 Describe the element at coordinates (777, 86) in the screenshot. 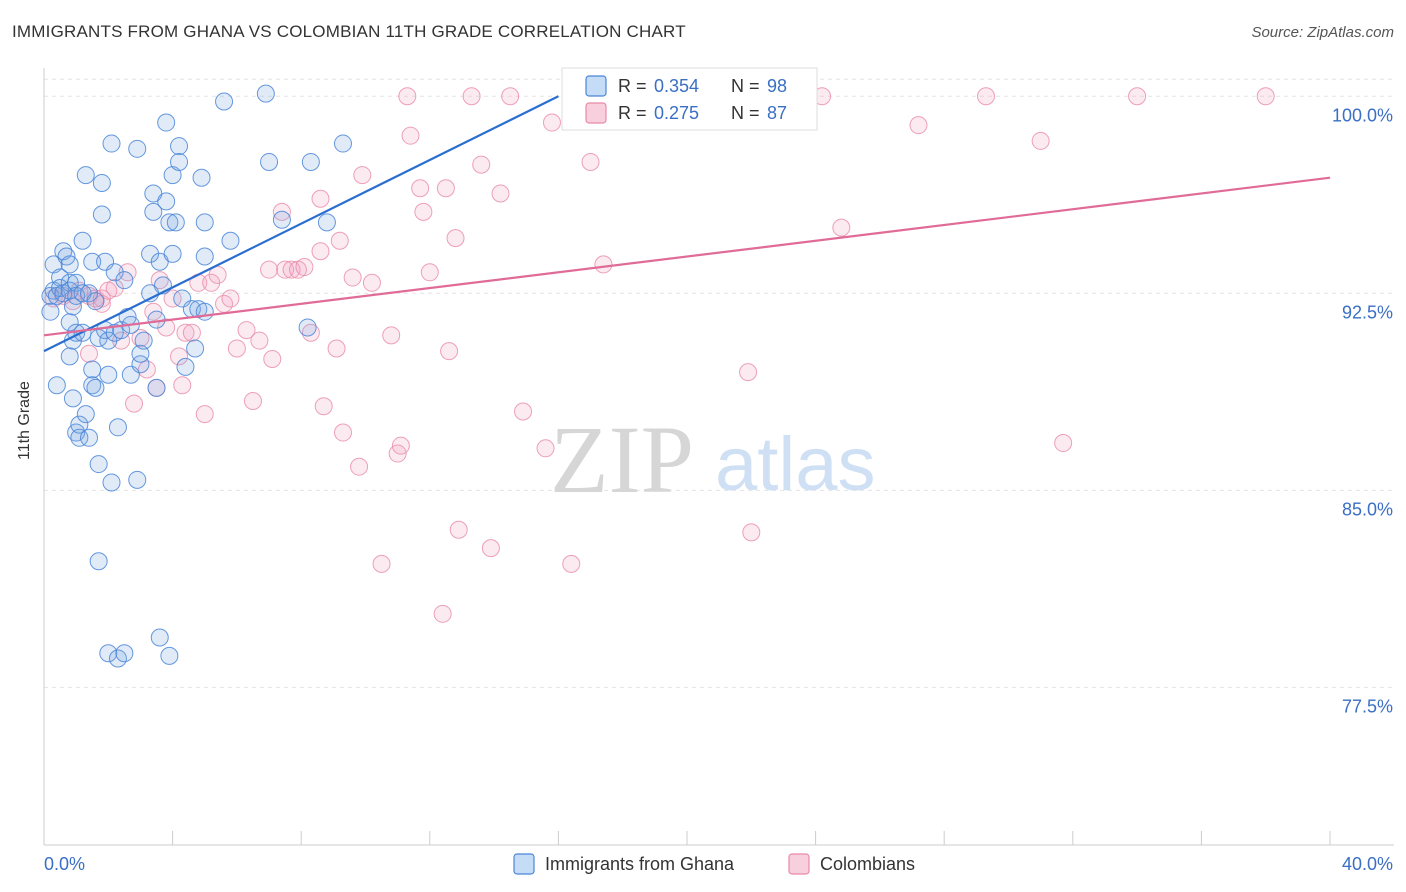

I see `stats-n-value-ghana: 98` at that location.